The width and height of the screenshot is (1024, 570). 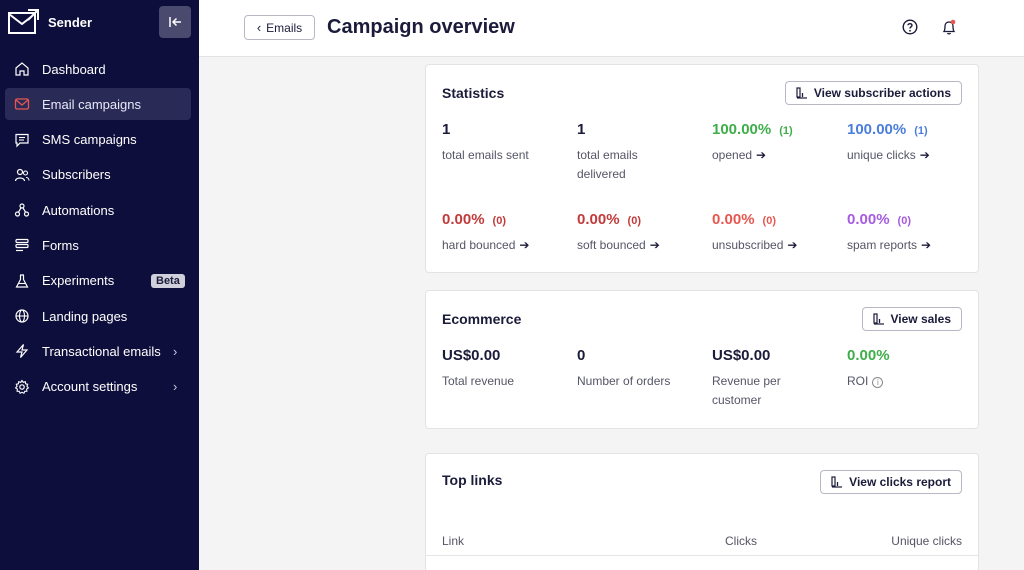 What do you see at coordinates (98, 175) in the screenshot?
I see `sidebar-item-subscribers: Subscribers` at bounding box center [98, 175].